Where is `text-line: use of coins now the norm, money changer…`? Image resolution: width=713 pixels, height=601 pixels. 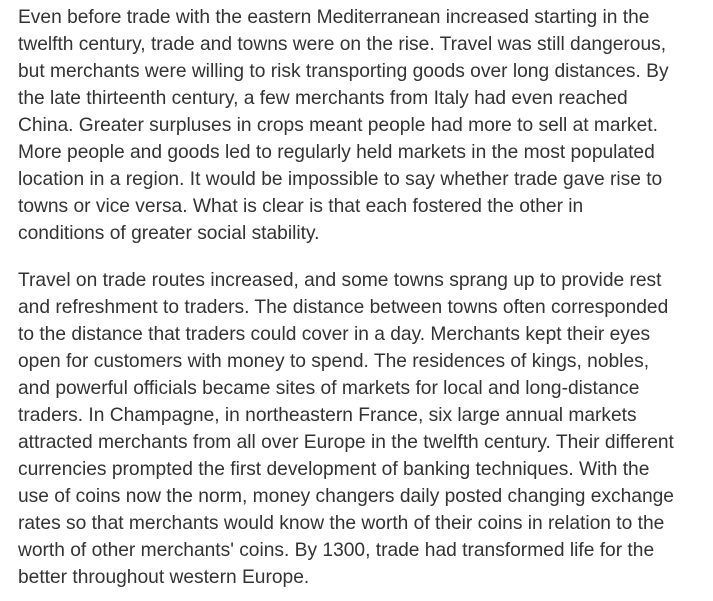
text-line: use of coins now the norm, money changer… is located at coordinates (346, 496).